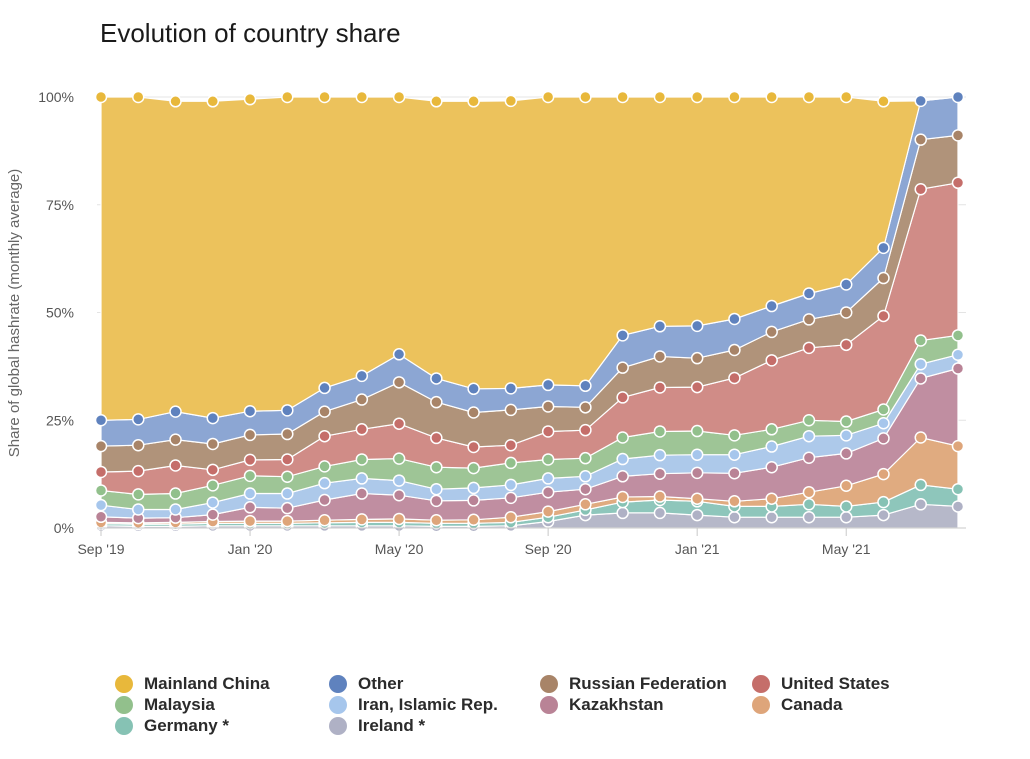 This screenshot has width=1030, height=759. I want to click on legend-item: Kazakhstan, so click(601, 705).